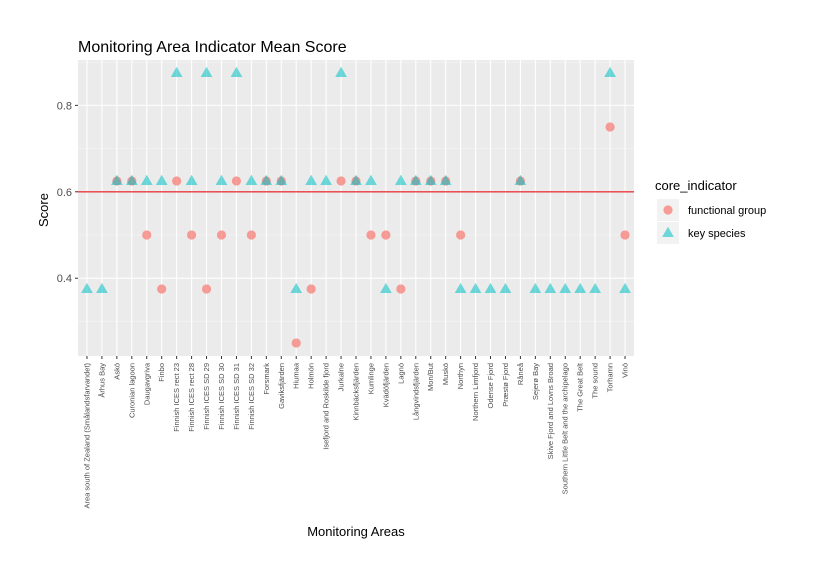 The width and height of the screenshot is (816, 576). Describe the element at coordinates (625, 370) in the screenshot. I see `x-tick-label: Vinö` at that location.